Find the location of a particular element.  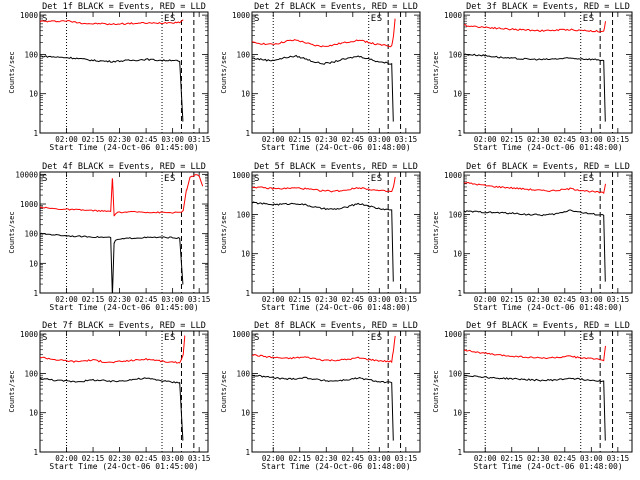

chart-title: Det 3f BLACK = Events, RED = LLD is located at coordinates (548, 7).